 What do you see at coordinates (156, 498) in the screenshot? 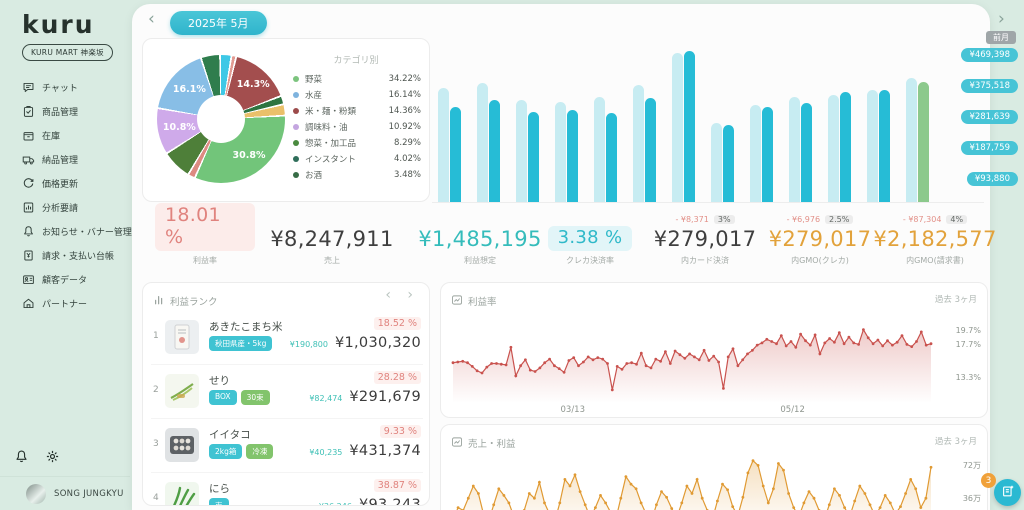
I see `rank-number: 4` at bounding box center [156, 498].